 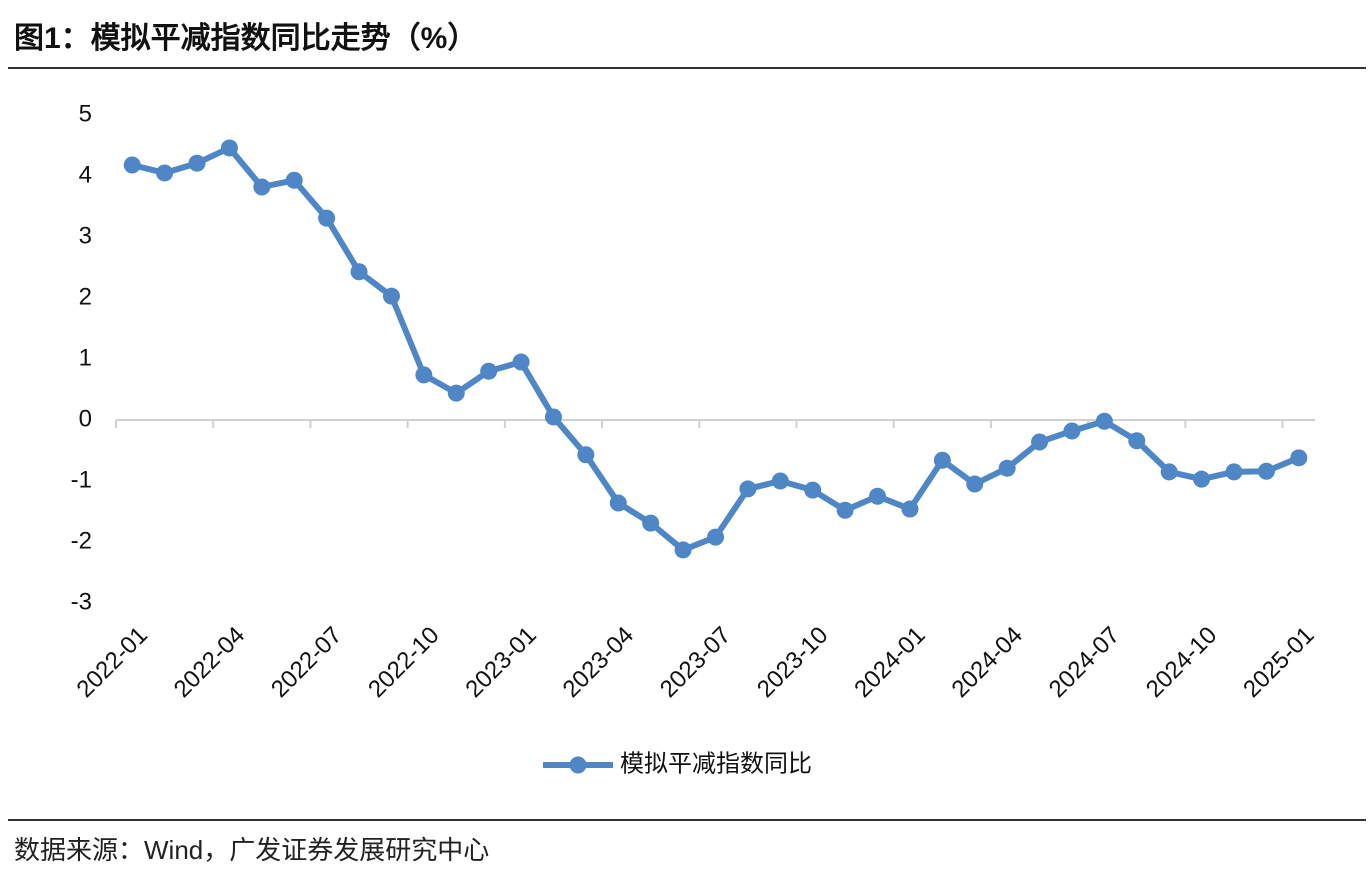 I want to click on y-tick-label: -1, so click(x=81, y=479).